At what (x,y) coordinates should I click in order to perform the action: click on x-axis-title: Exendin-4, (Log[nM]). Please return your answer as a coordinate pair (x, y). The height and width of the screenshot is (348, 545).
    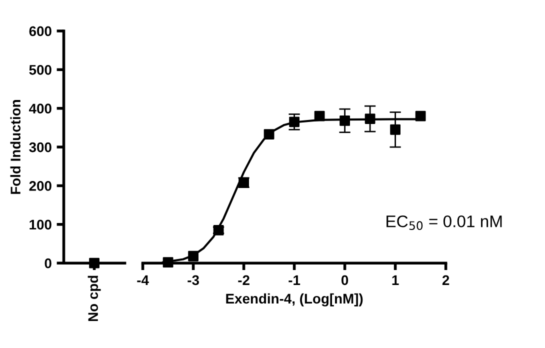
    Looking at the image, I should click on (294, 299).